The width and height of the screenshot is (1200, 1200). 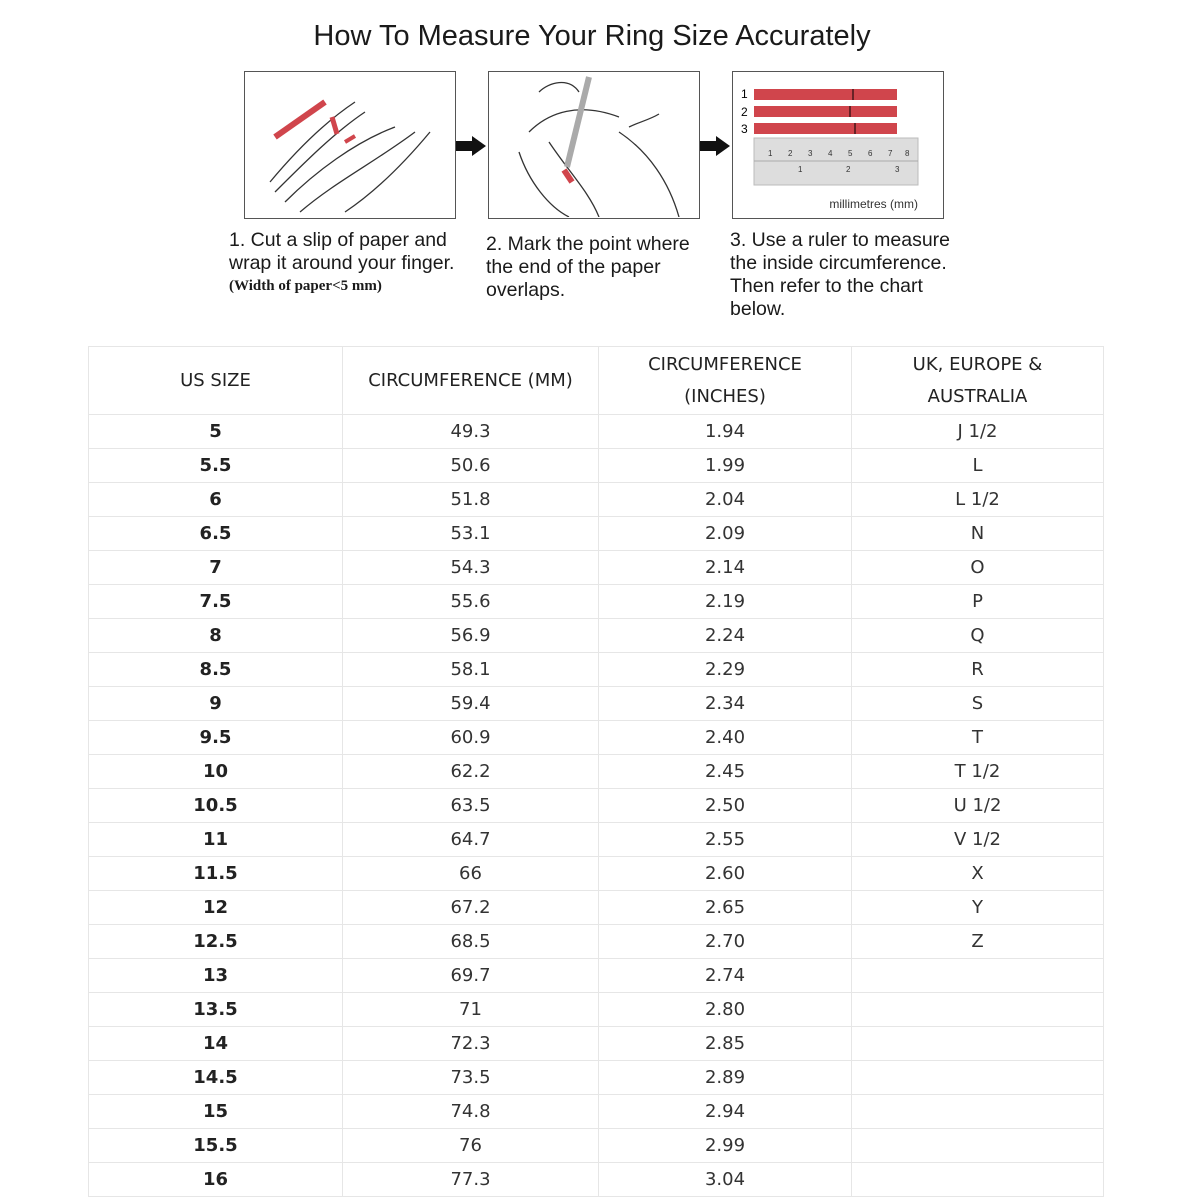 What do you see at coordinates (470, 635) in the screenshot?
I see `circumference-mm-cell: 56.9` at bounding box center [470, 635].